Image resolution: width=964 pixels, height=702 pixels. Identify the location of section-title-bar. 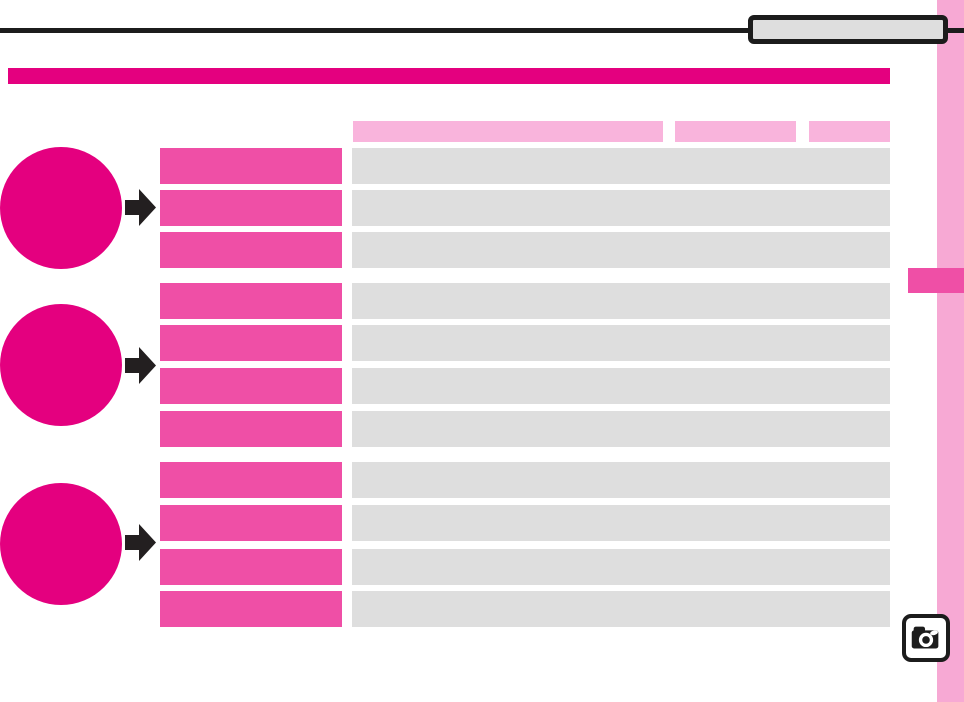
(449, 76).